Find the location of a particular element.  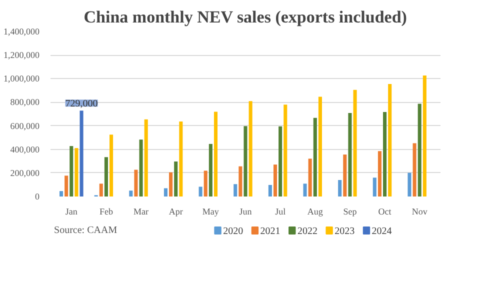

x-tick-label: Apr is located at coordinates (175, 211).